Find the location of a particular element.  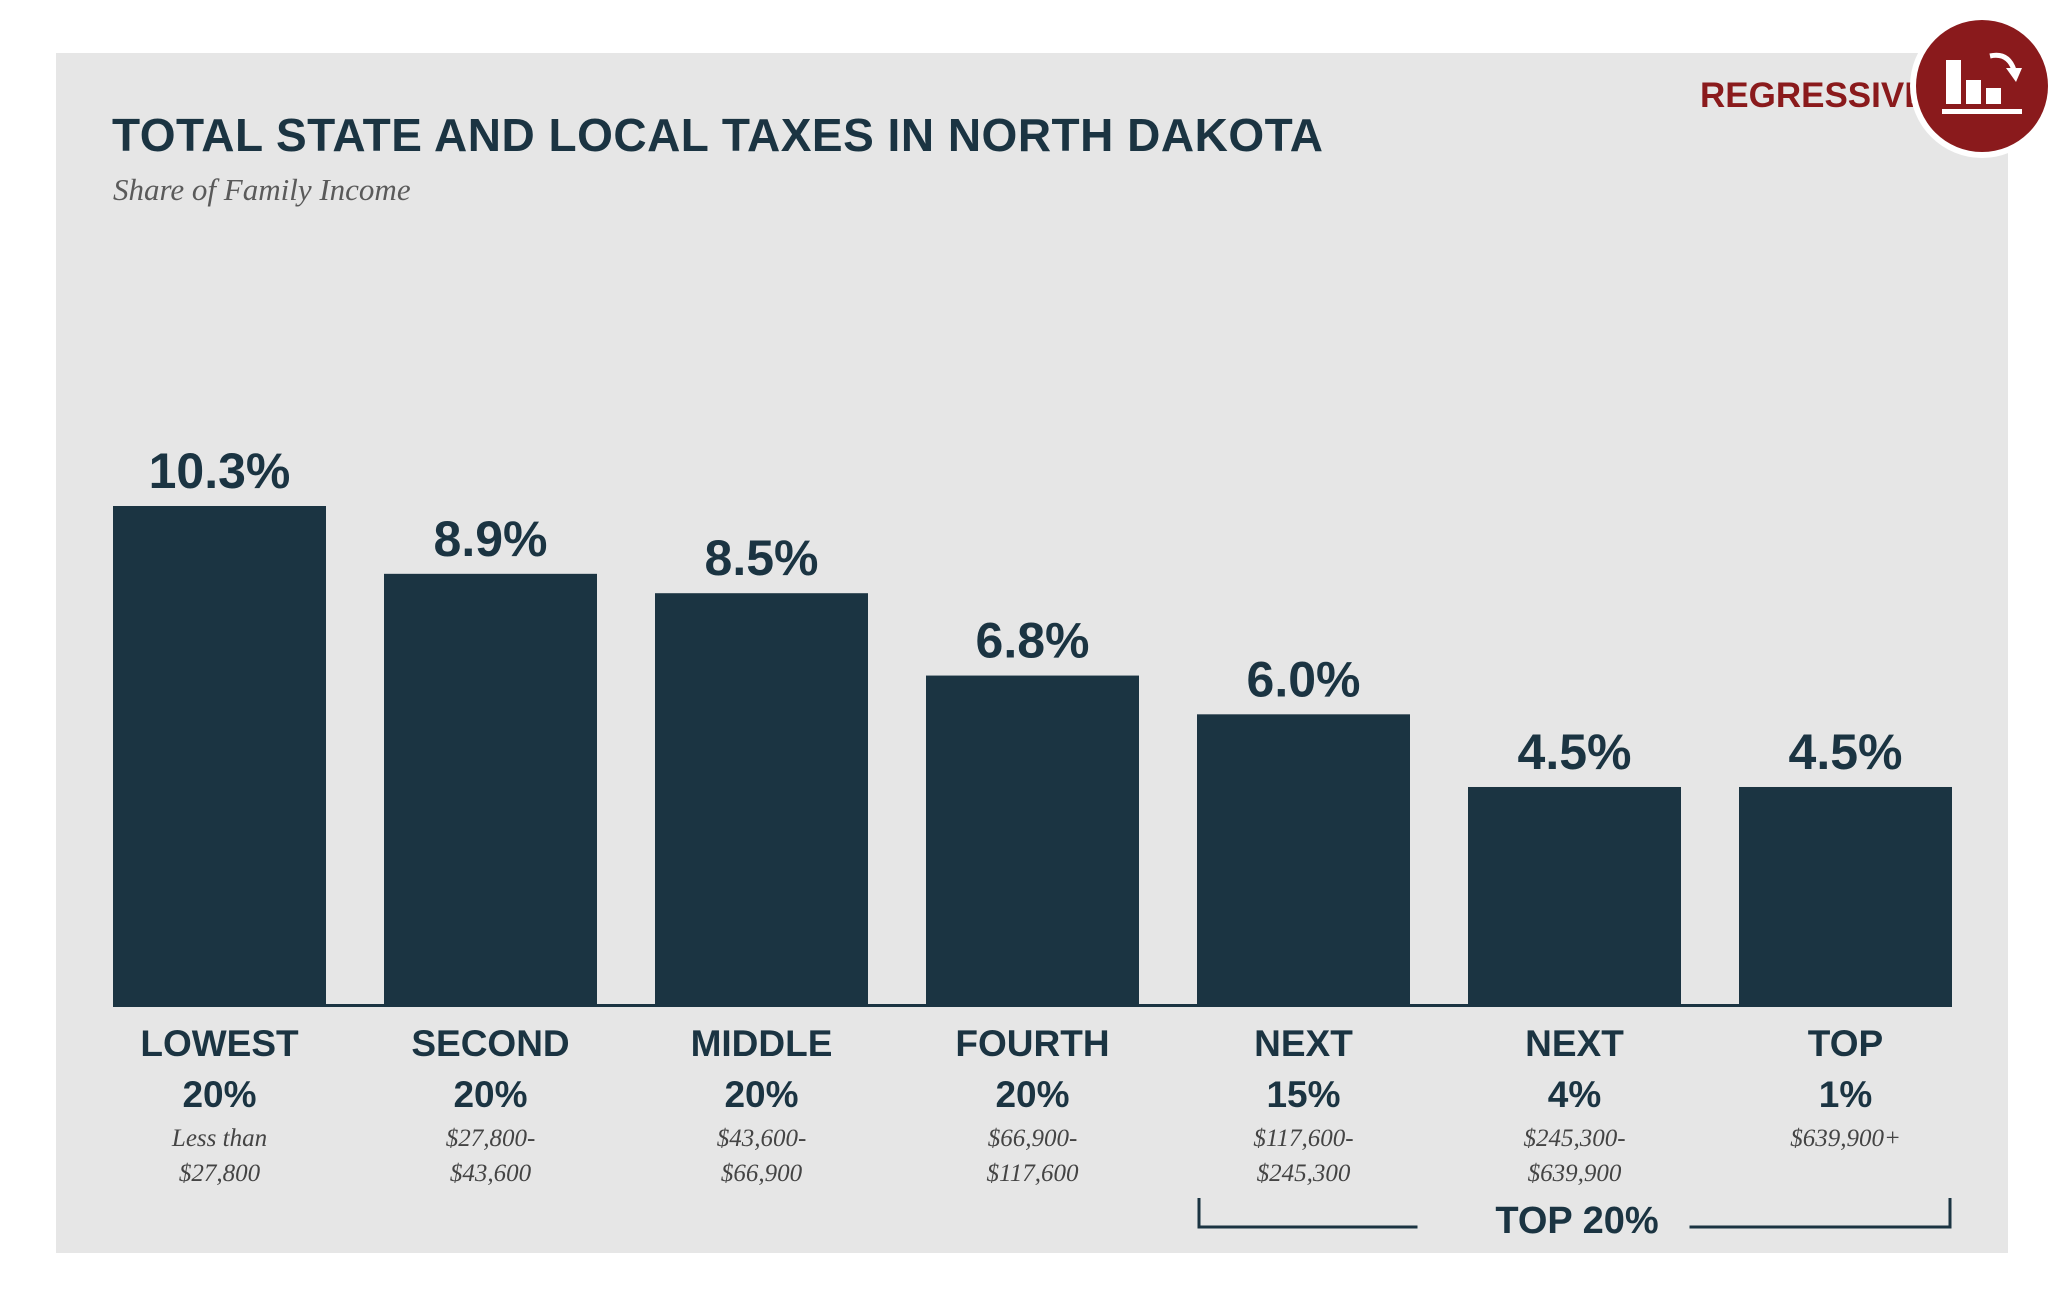

income-range-line2-6: $639,900 is located at coordinates (1575, 1173).